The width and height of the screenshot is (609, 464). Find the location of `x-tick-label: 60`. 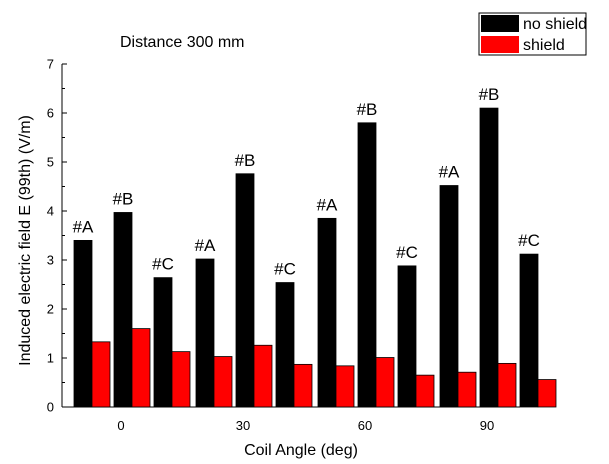

x-tick-label: 60 is located at coordinates (365, 425).